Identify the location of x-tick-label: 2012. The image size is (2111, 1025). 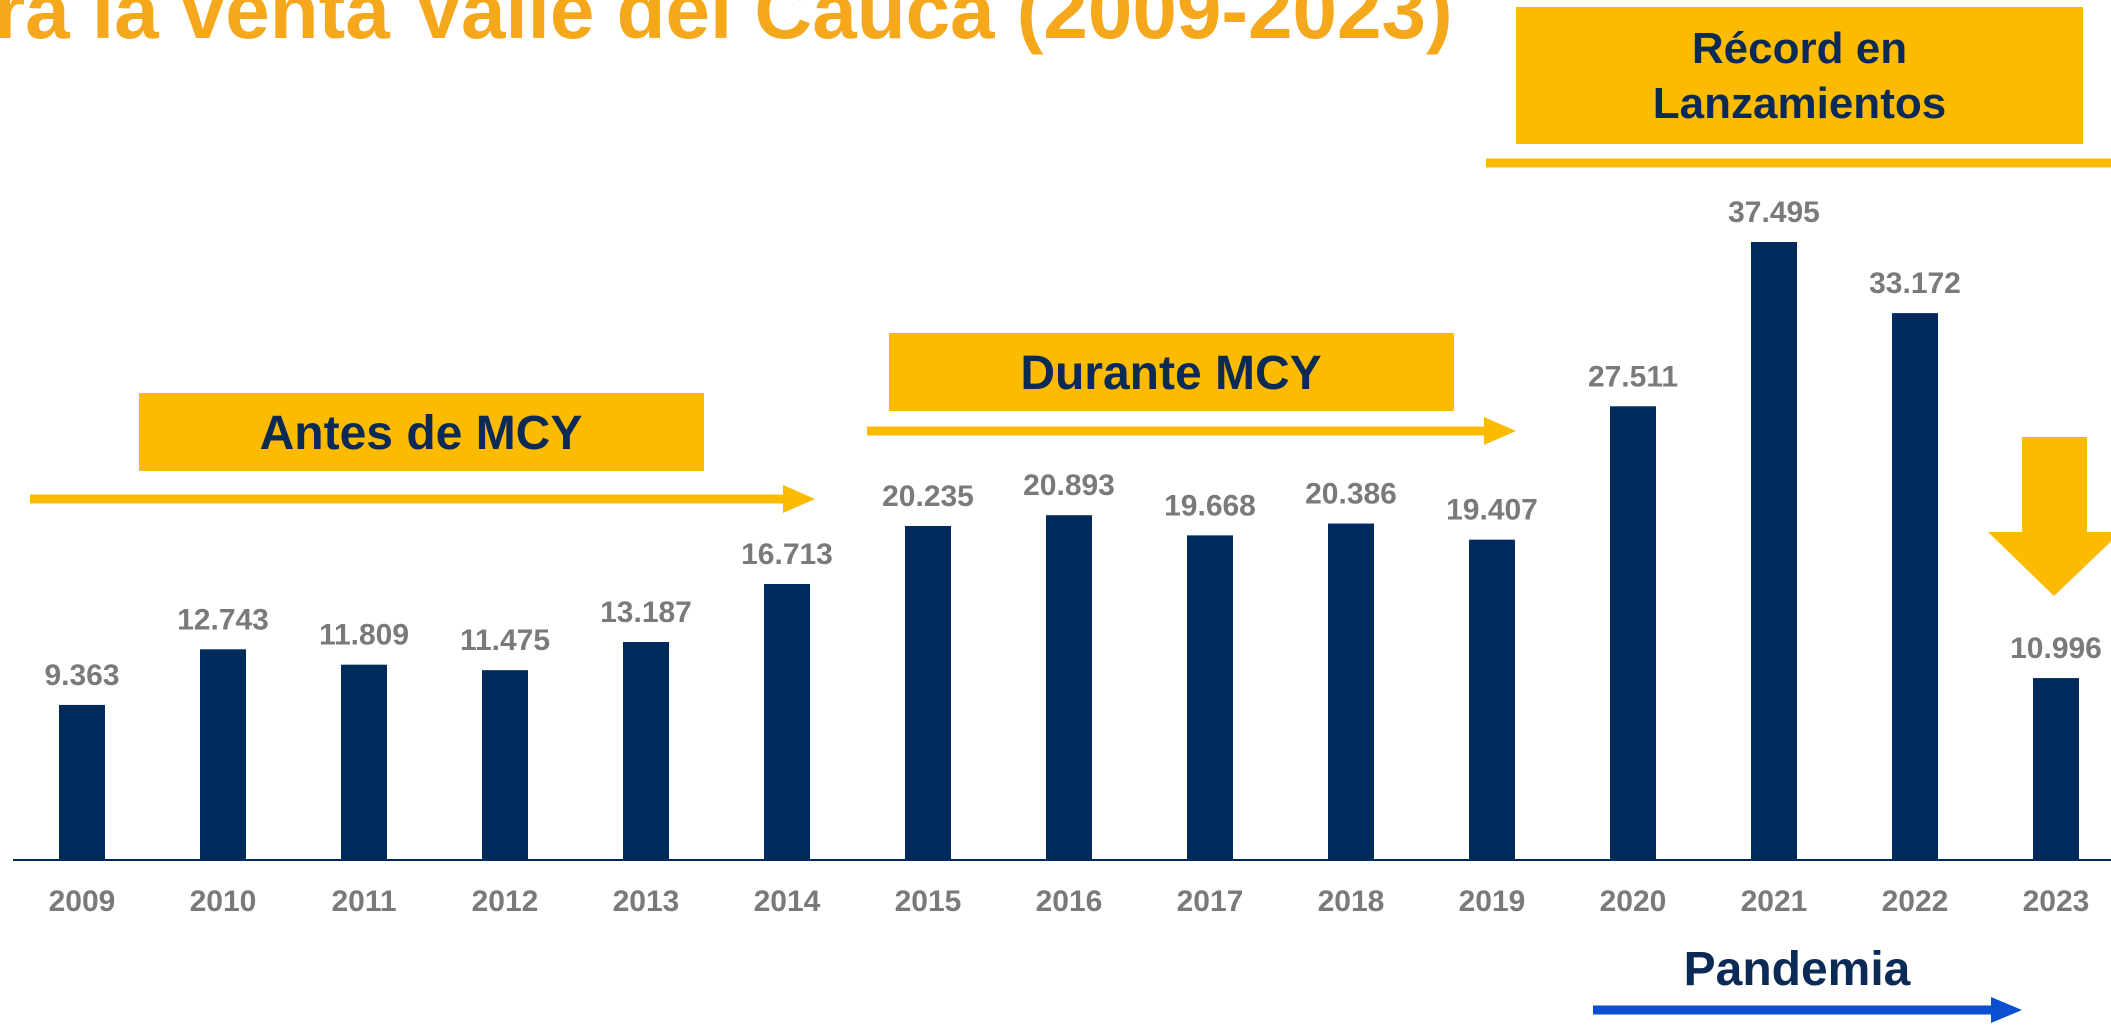
(505, 901).